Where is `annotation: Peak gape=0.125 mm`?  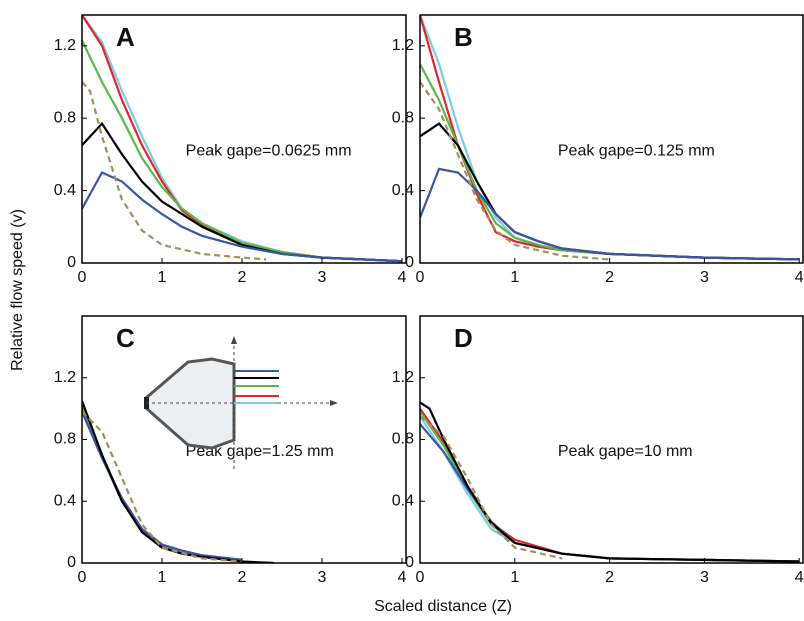 annotation: Peak gape=0.125 mm is located at coordinates (636, 151).